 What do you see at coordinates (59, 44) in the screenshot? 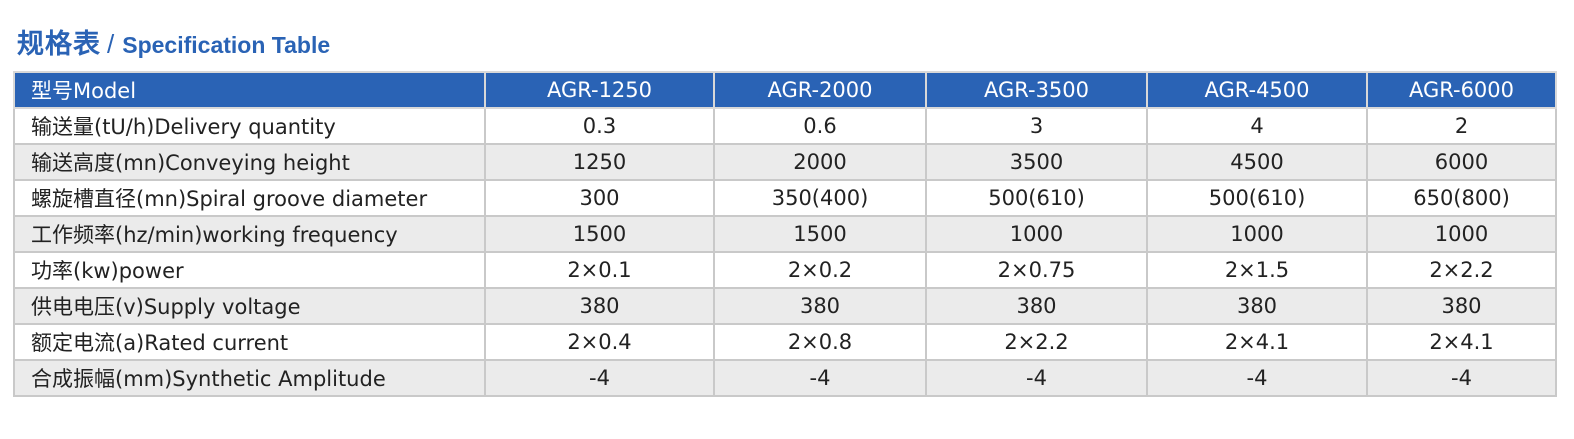
I see `title-chinese: 规格表` at bounding box center [59, 44].